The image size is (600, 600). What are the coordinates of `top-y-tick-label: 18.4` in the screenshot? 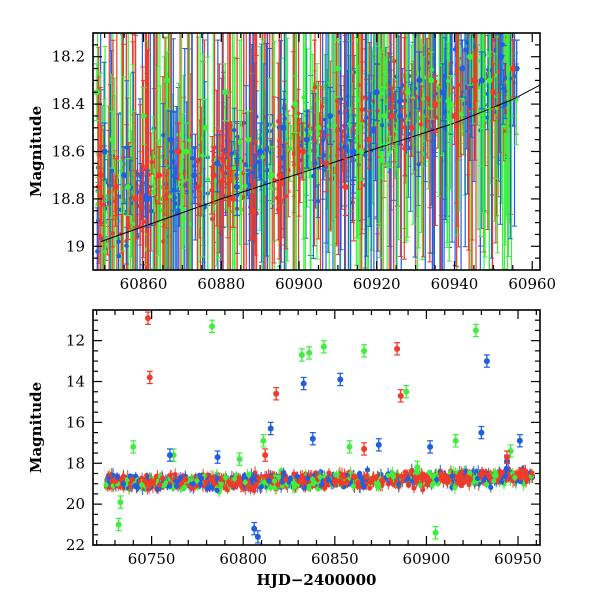 It's located at (68, 104).